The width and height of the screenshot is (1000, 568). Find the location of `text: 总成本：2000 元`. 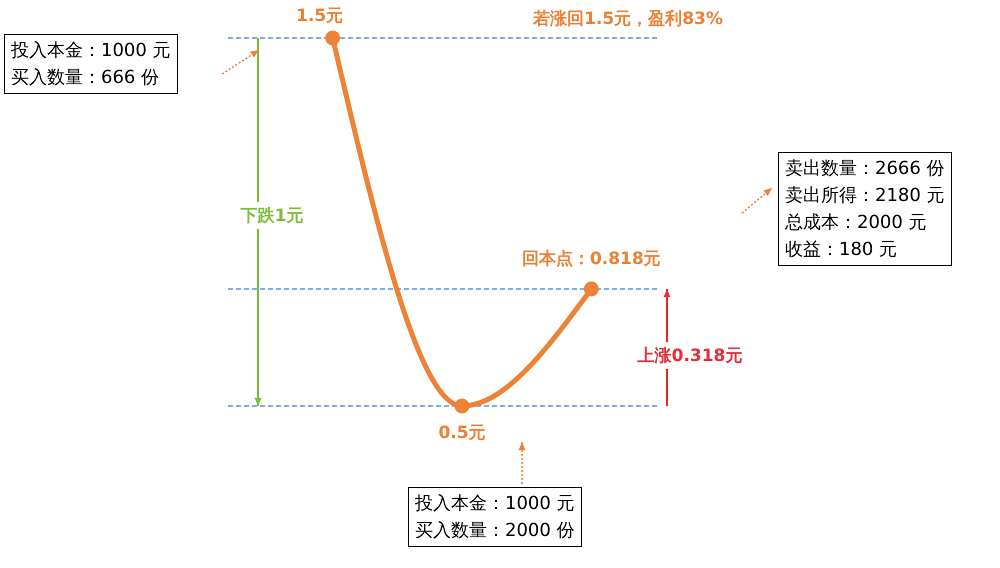

text: 总成本：2000 元 is located at coordinates (856, 223).